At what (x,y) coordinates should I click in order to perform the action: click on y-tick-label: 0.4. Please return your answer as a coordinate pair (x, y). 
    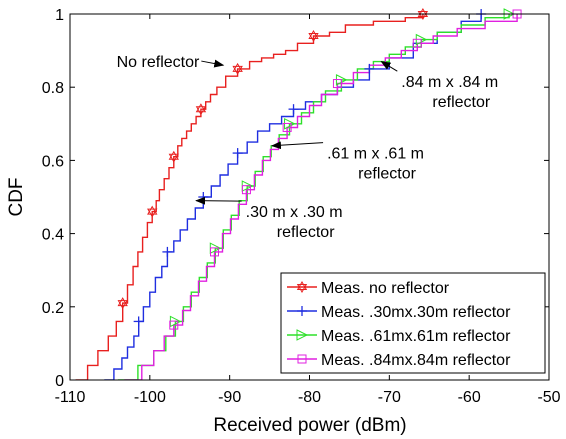
    Looking at the image, I should click on (53, 235).